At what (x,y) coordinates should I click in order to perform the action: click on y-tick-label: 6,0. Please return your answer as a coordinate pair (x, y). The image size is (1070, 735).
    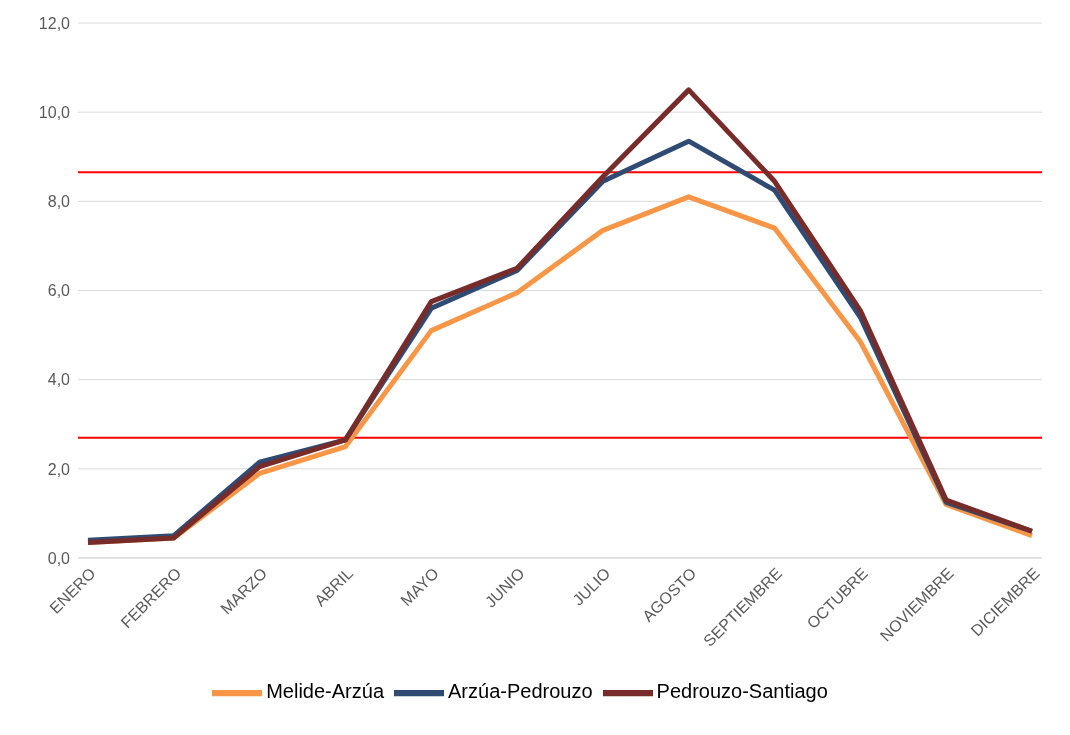
    Looking at the image, I should click on (59, 291).